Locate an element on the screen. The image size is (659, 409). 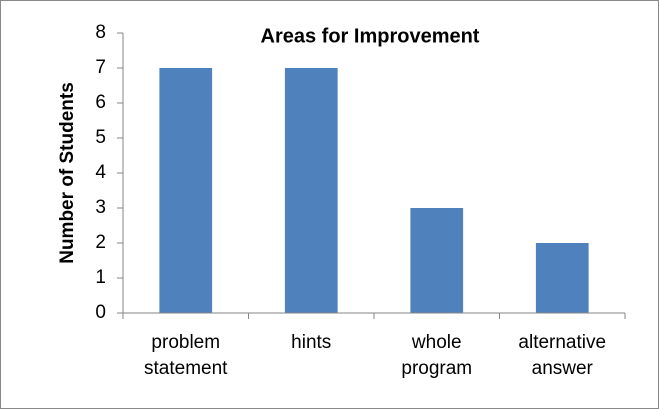
y-axis-label: Number of Students is located at coordinates (67, 173).